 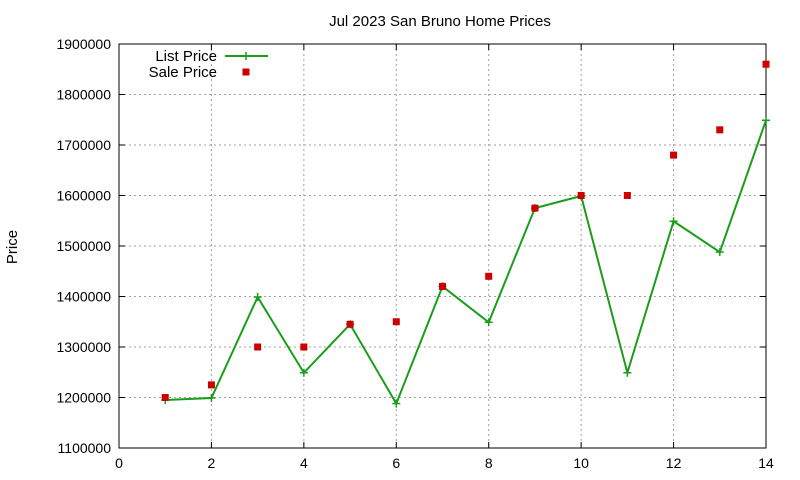 I want to click on y-tick-label: 1500000, so click(x=83, y=246).